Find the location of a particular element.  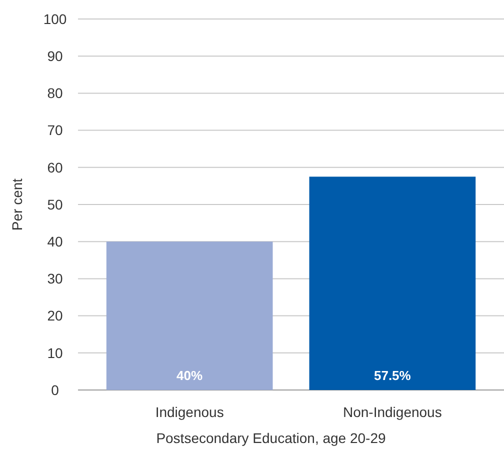

data-label: 40% is located at coordinates (190, 375).